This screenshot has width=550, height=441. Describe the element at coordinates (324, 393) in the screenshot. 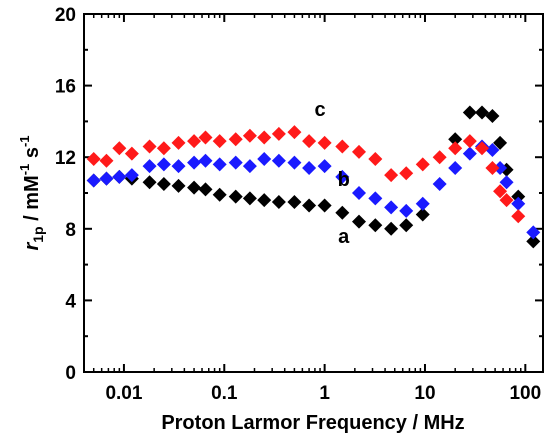

I see `x-tick-label: 1` at that location.